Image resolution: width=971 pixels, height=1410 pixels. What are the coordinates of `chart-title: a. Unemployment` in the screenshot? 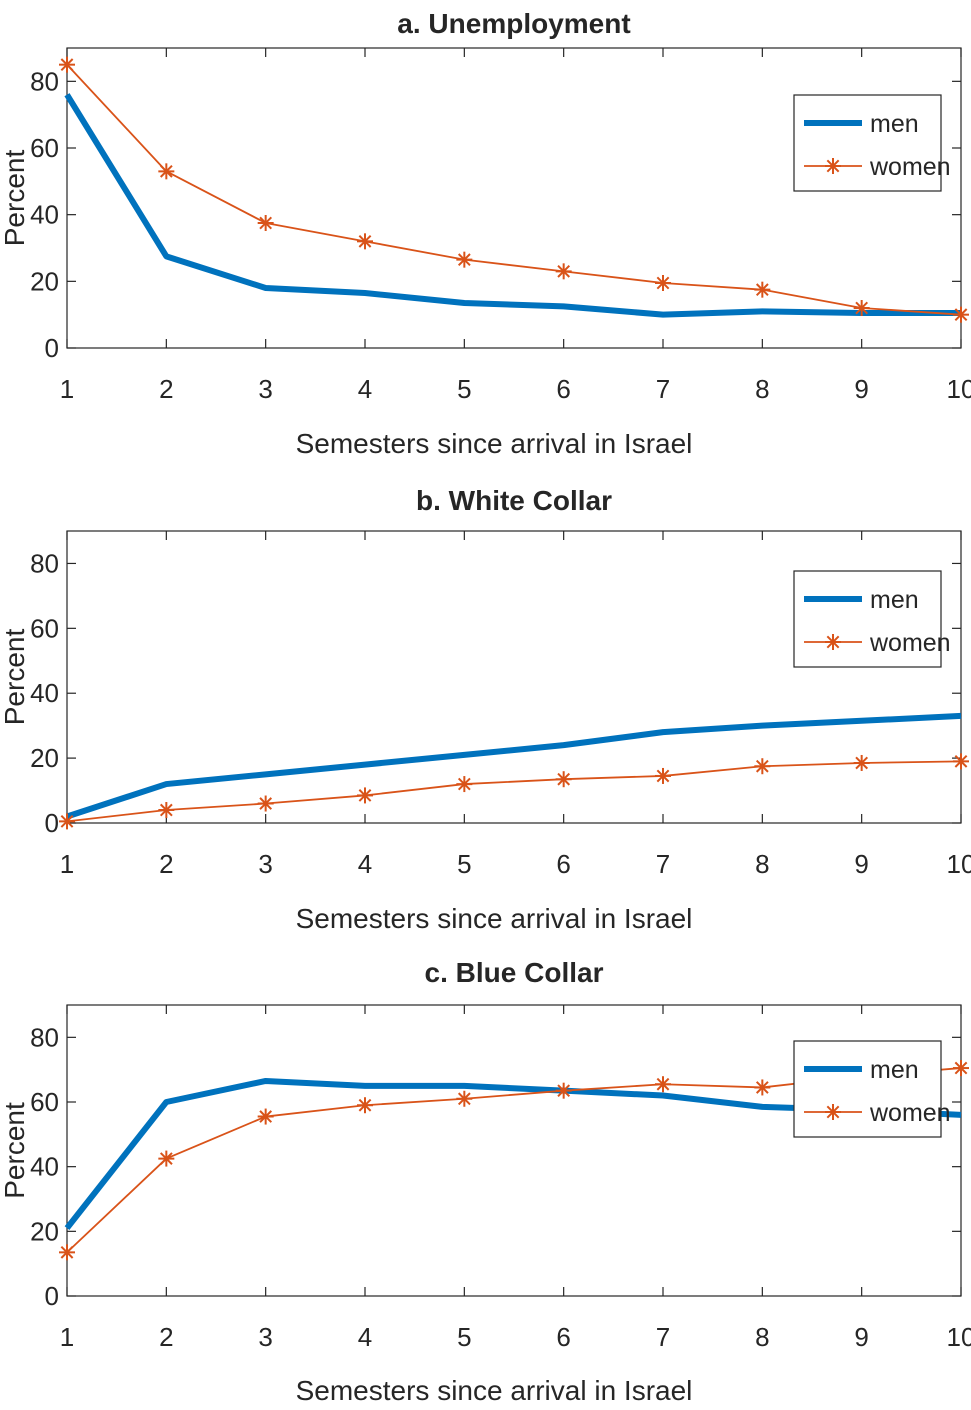 It's located at (513, 23).